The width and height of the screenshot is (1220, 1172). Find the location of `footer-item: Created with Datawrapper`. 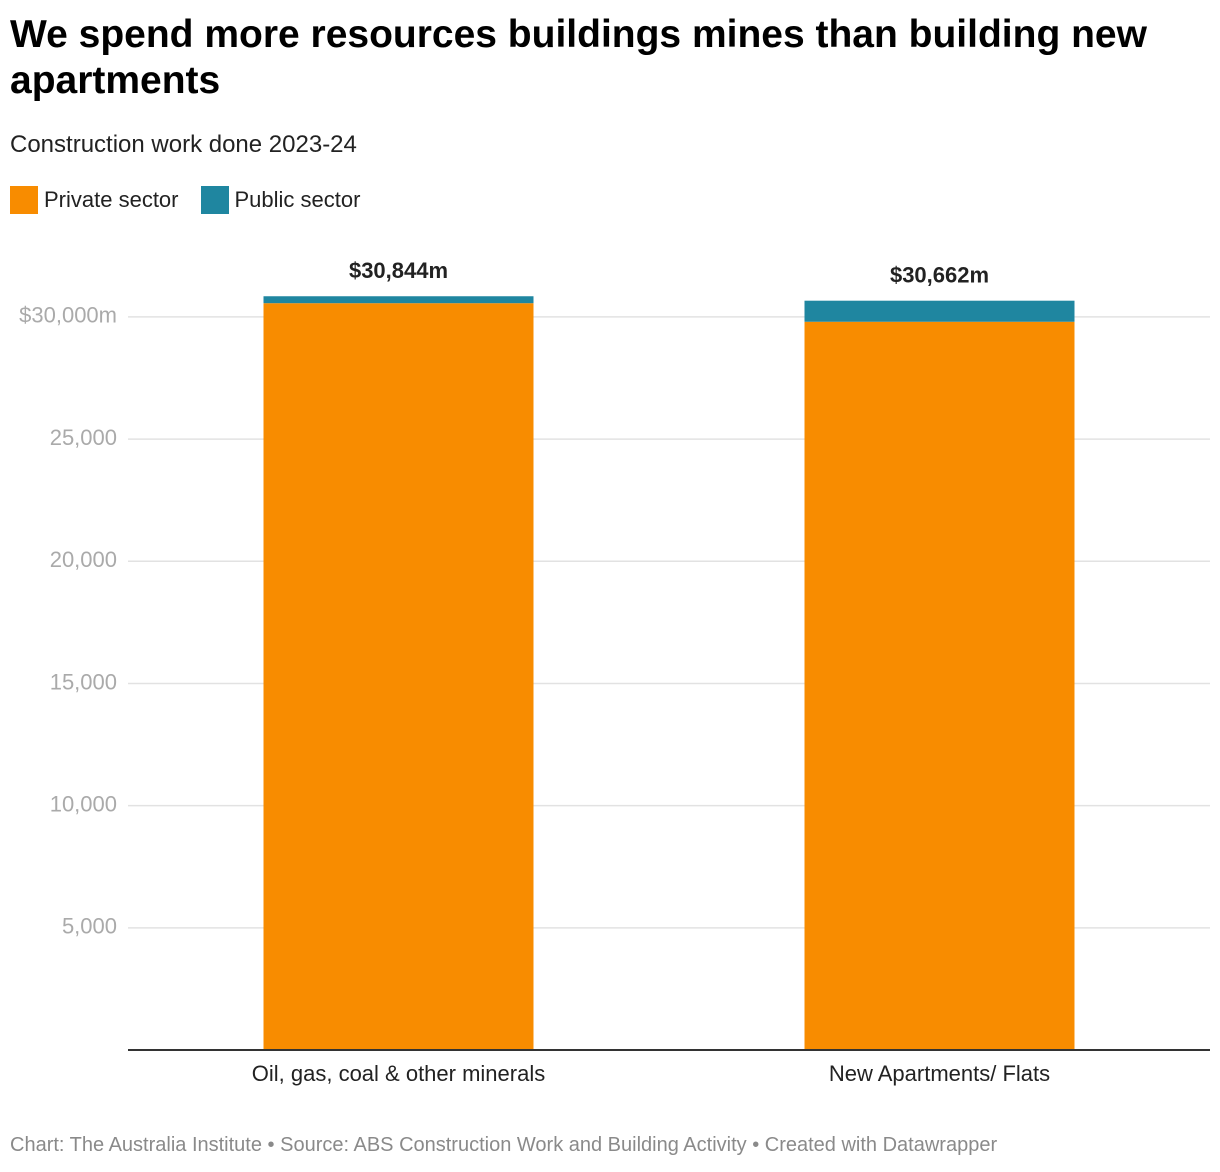

footer-item: Created with Datawrapper is located at coordinates (881, 1145).